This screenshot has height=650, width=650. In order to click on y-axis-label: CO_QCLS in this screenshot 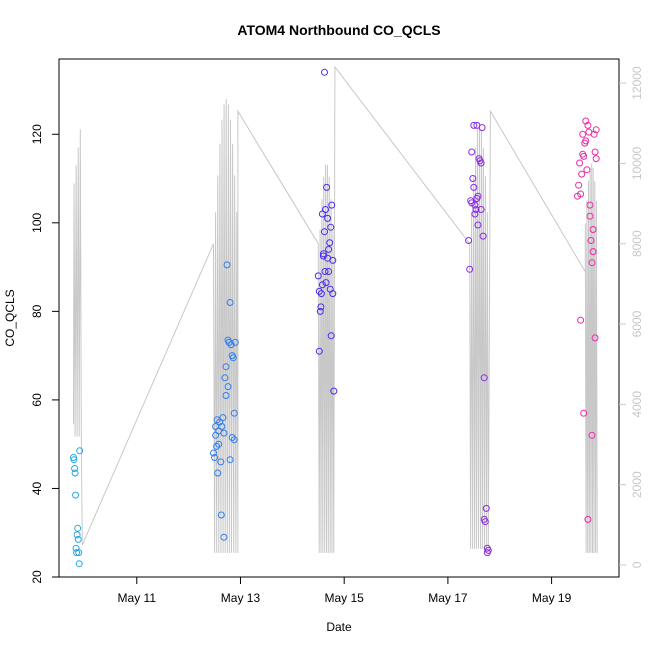, I will do `click(10, 317)`.